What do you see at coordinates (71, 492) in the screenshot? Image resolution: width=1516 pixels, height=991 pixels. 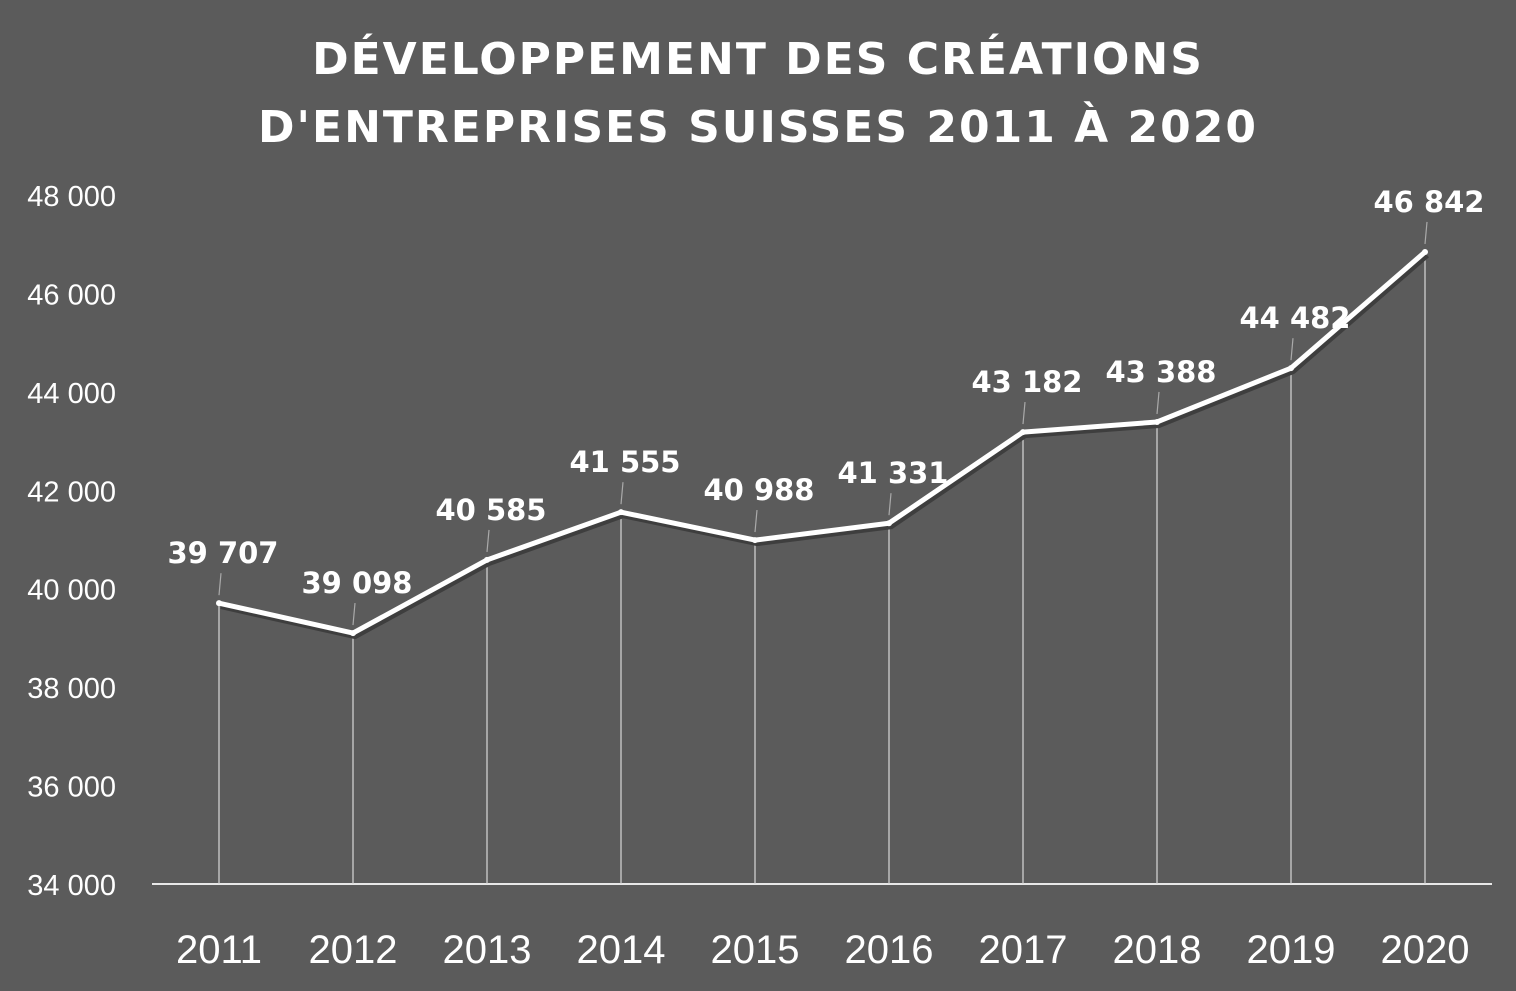 I see `y-tick-label: 42 000` at bounding box center [71, 492].